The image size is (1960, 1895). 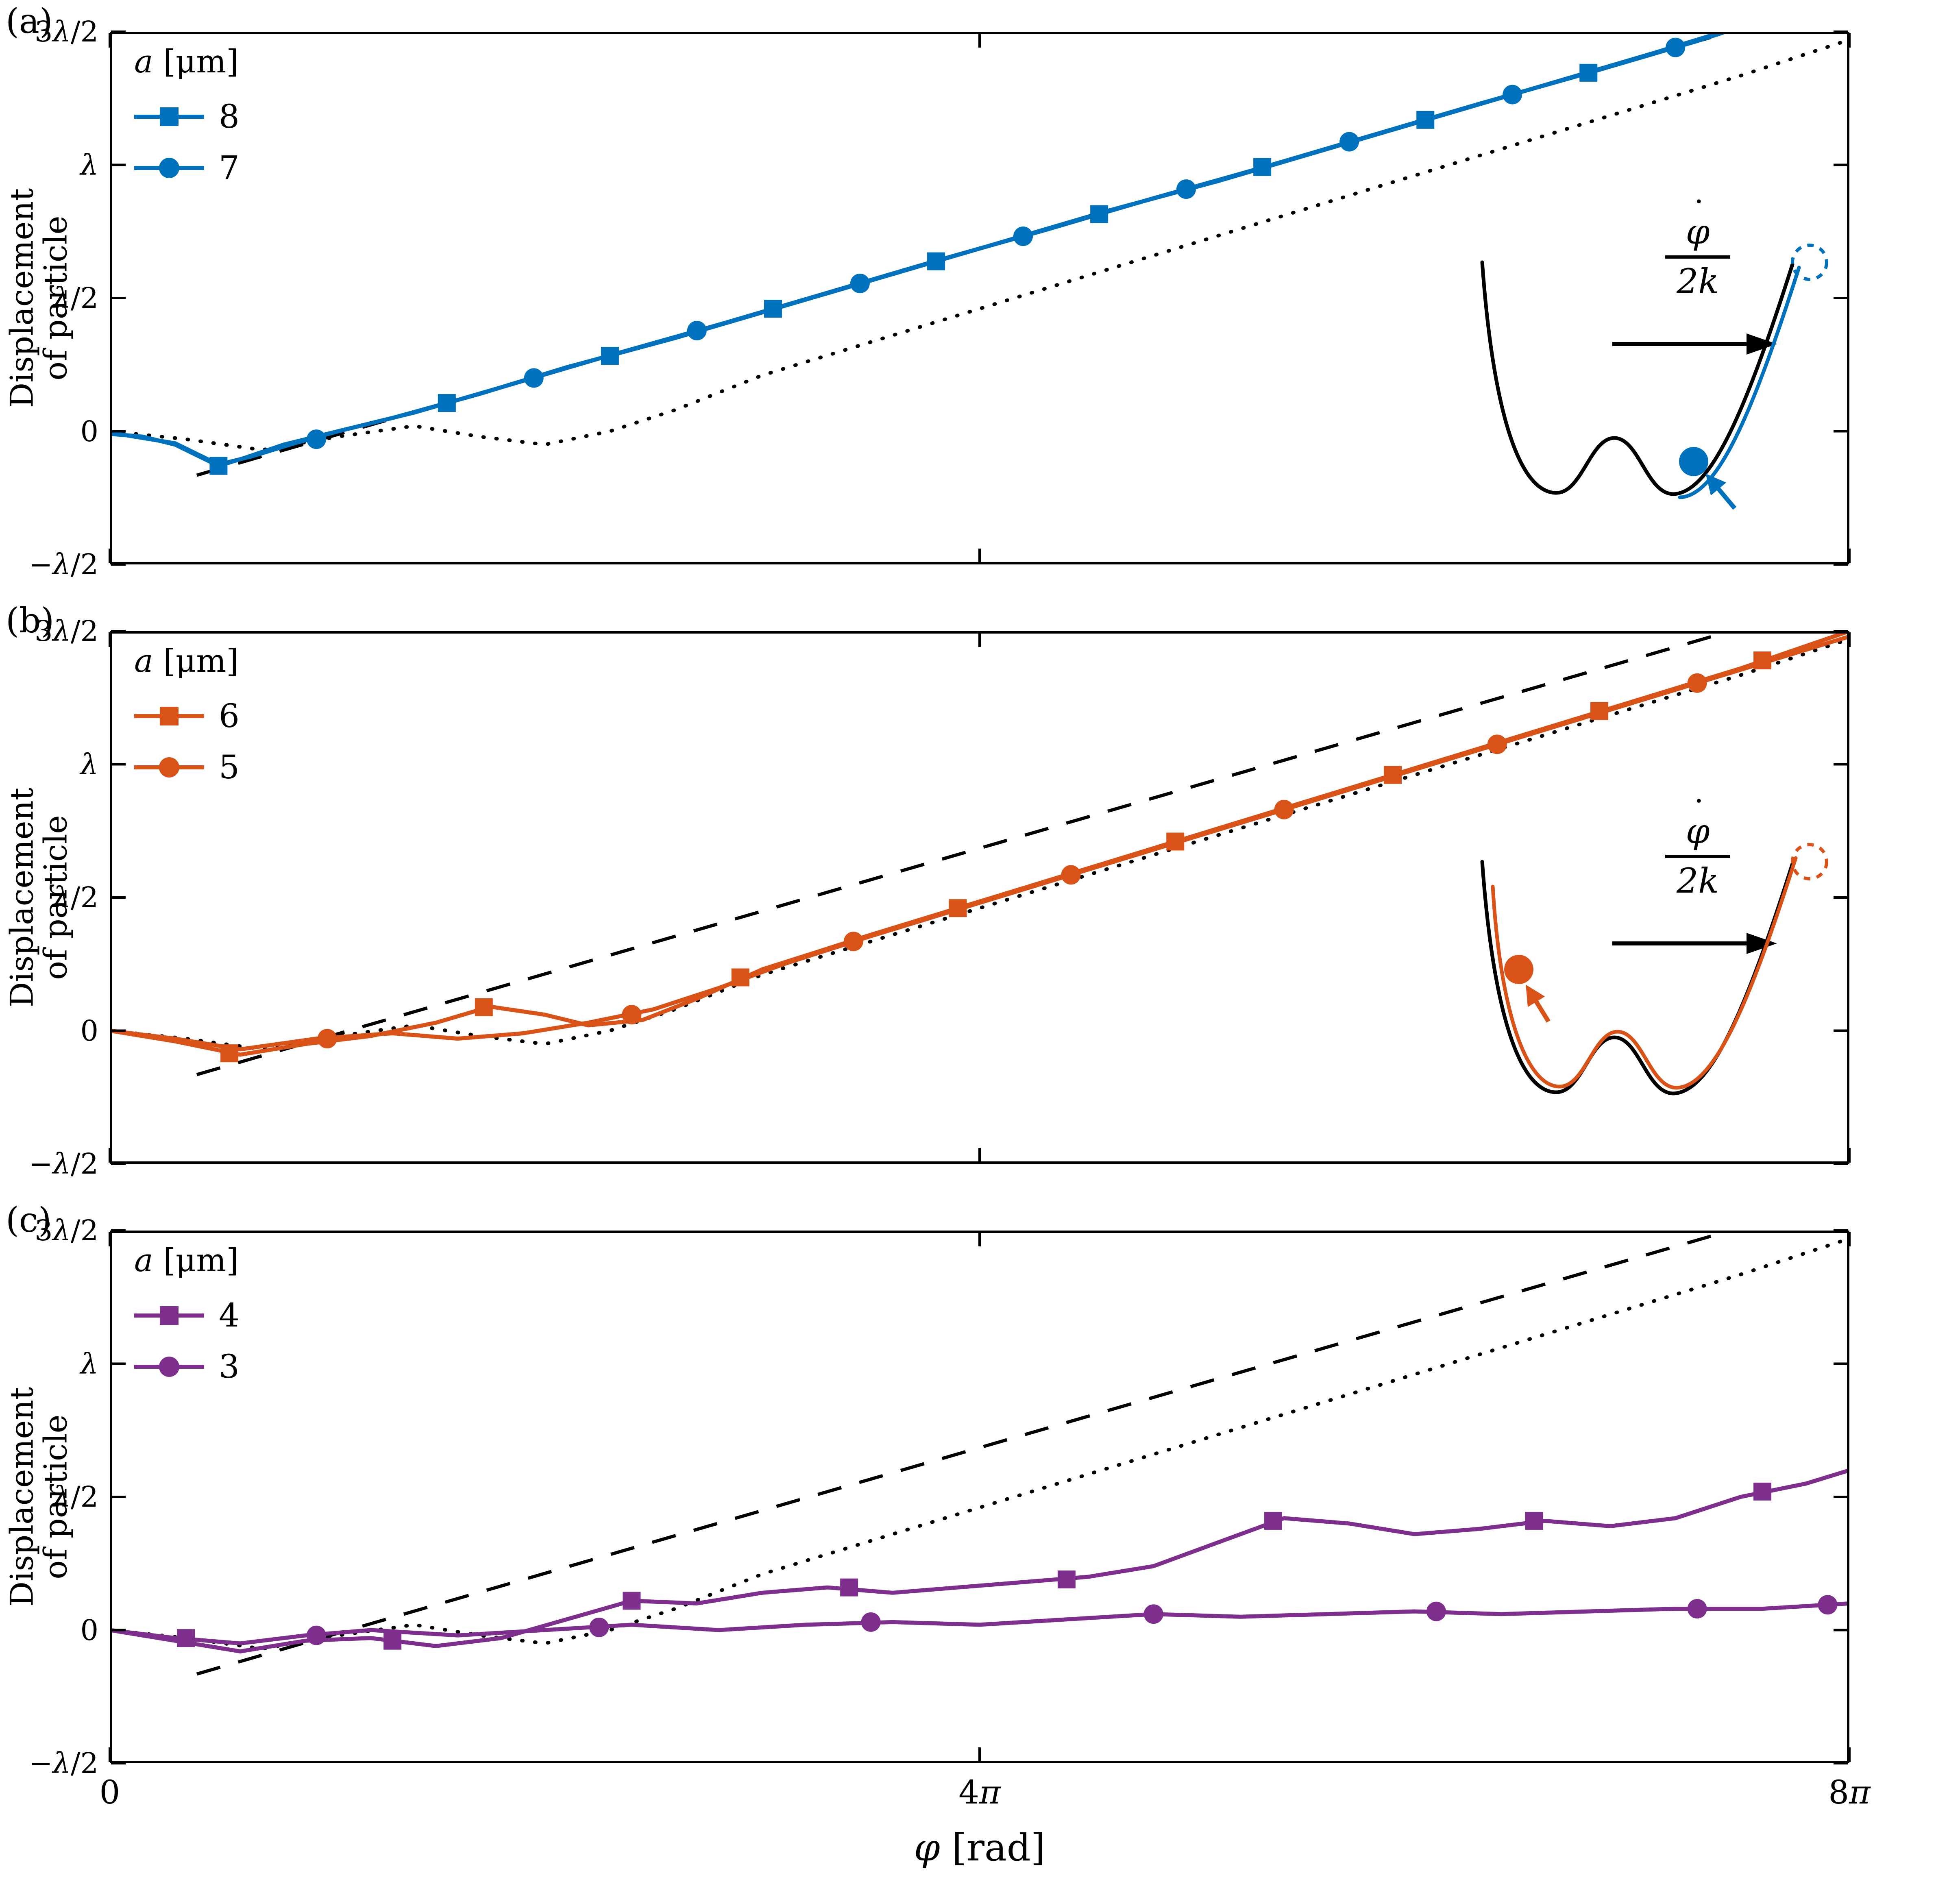 I want to click on legend-label: 3, so click(x=229, y=1367).